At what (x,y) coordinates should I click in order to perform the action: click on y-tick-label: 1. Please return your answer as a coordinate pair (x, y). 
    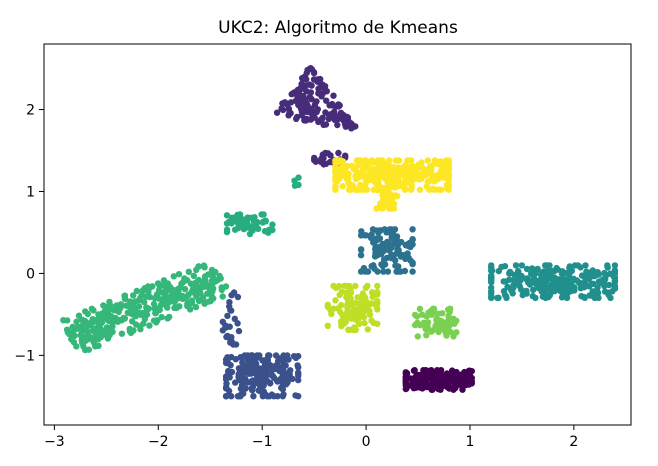
    Looking at the image, I should click on (30, 192).